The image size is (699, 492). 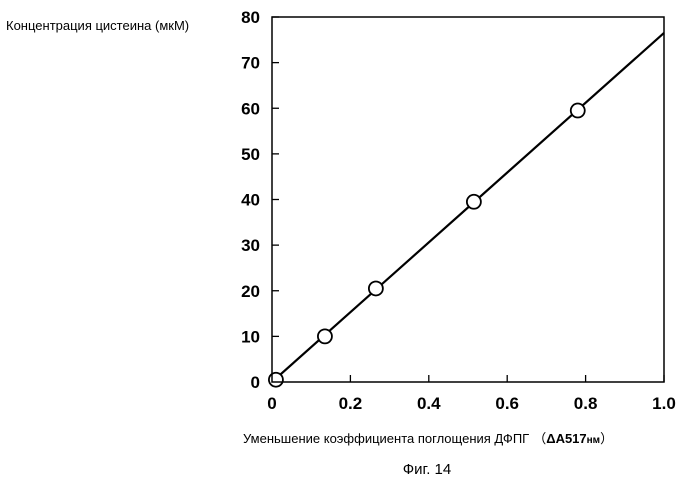 I want to click on x-axis-unit-main: A517, so click(x=571, y=438).